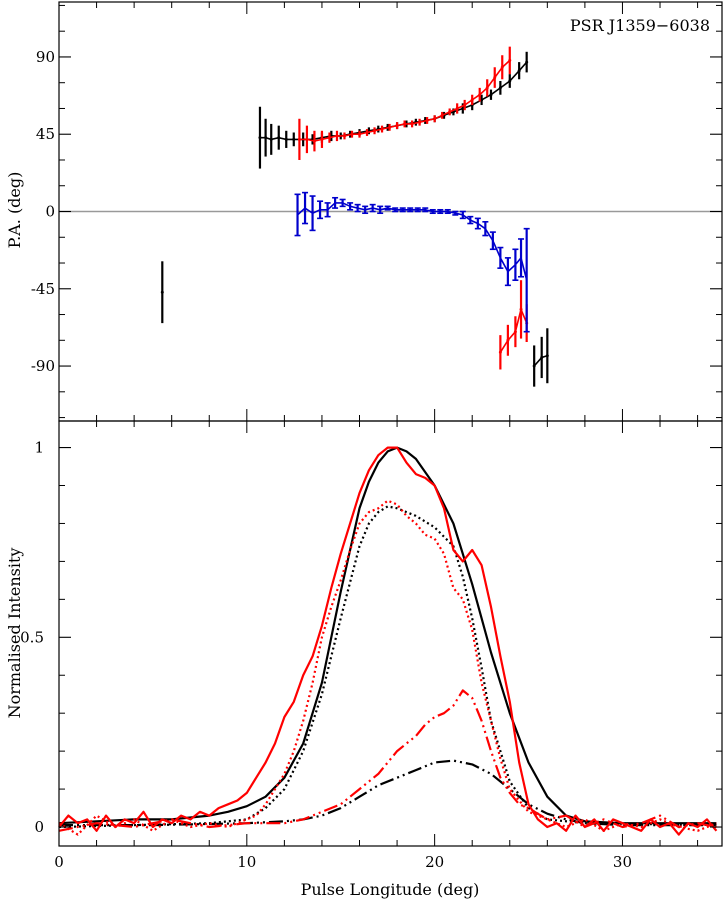 The image size is (725, 909). I want to click on x-tick-label: 0, so click(59, 862).